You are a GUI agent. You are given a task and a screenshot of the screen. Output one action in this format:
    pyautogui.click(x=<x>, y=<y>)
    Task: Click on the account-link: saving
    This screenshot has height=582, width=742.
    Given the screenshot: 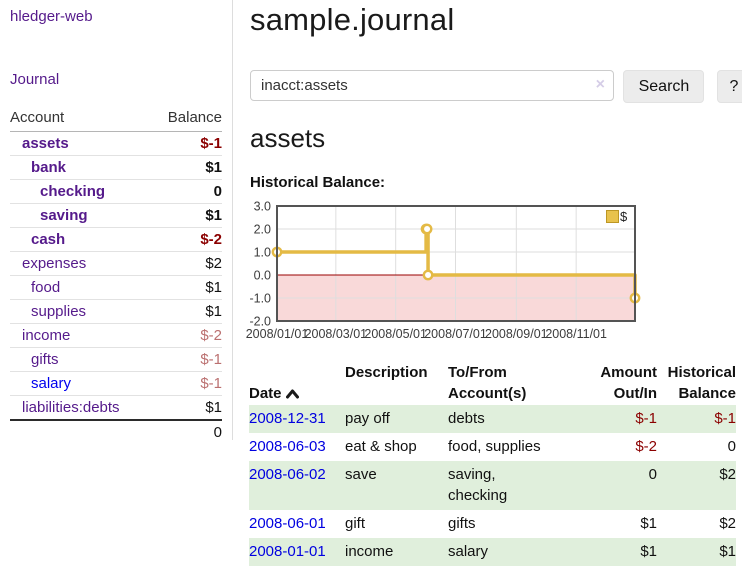 What is the action you would take?
    pyautogui.click(x=64, y=215)
    